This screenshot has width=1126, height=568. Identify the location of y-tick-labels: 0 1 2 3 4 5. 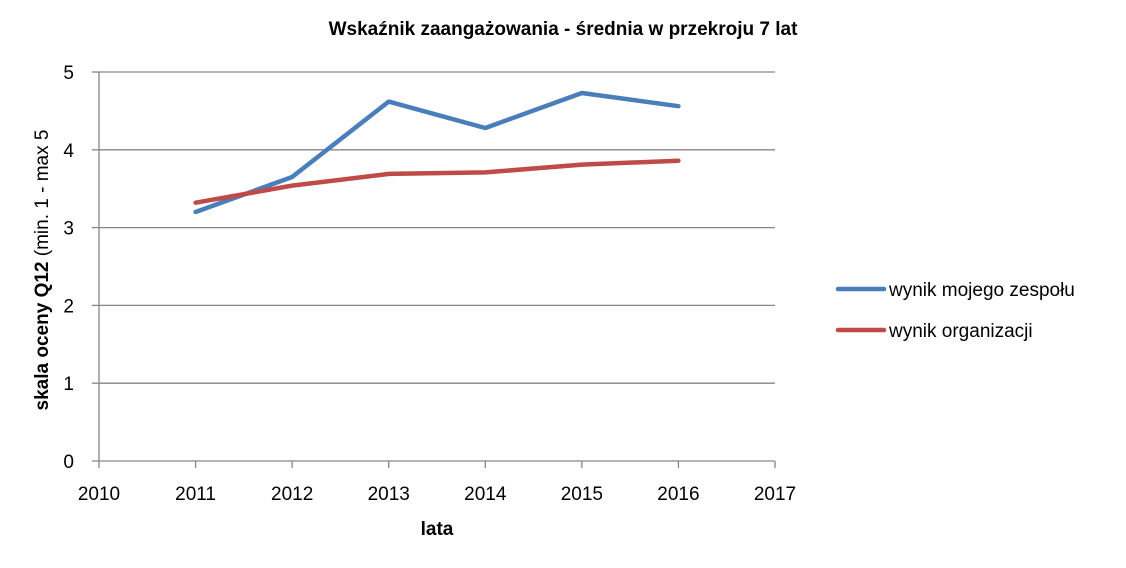
(68, 268).